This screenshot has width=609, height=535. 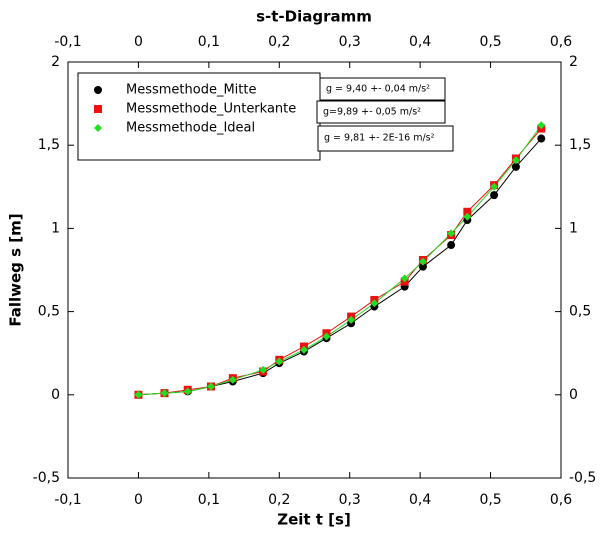 I want to click on legend-label: Messmethode_Ideal, so click(x=190, y=128).